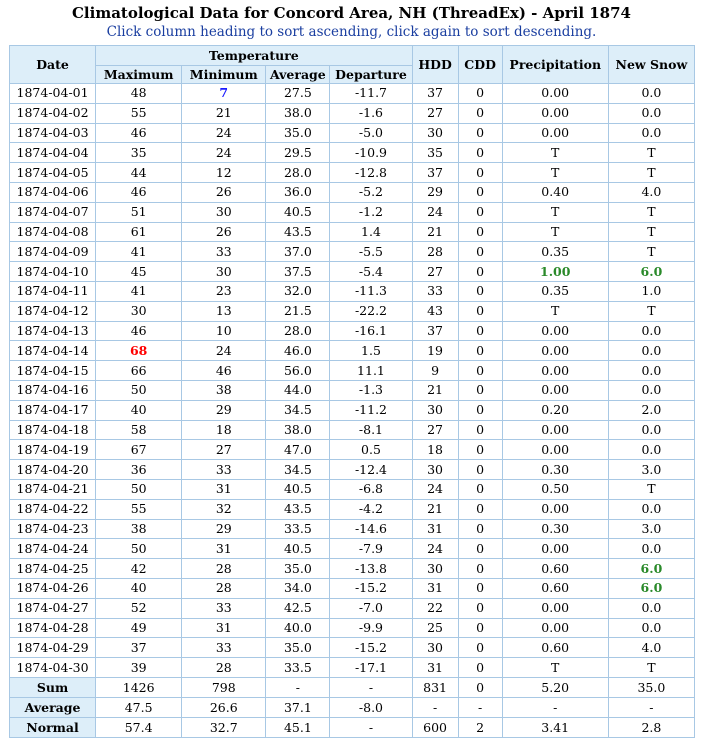 This screenshot has width=703, height=754. Describe the element at coordinates (139, 74) in the screenshot. I see `header-maximum: Maximum` at that location.